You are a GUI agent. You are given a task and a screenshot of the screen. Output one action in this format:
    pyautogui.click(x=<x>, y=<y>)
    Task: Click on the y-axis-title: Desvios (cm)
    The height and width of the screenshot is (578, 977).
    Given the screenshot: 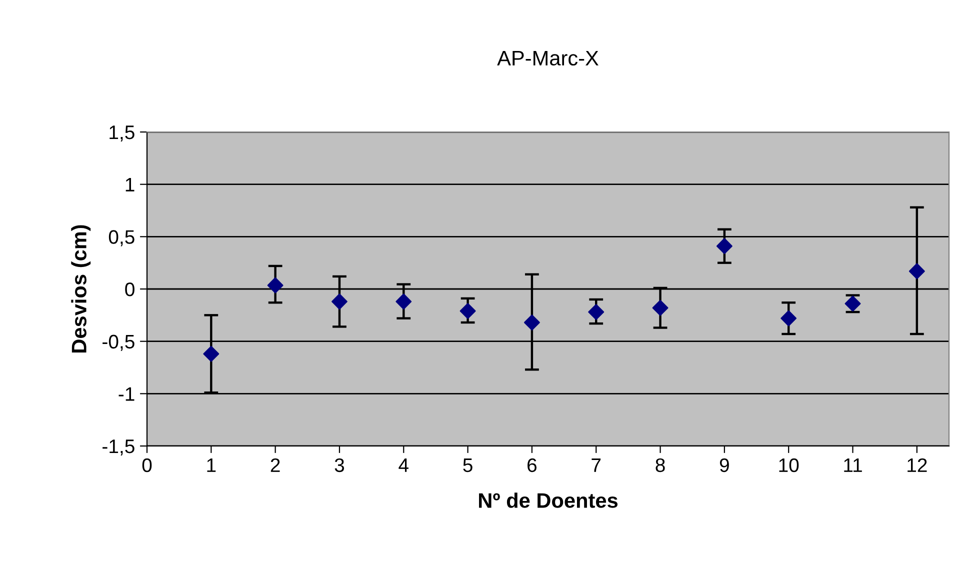 What is the action you would take?
    pyautogui.click(x=81, y=288)
    